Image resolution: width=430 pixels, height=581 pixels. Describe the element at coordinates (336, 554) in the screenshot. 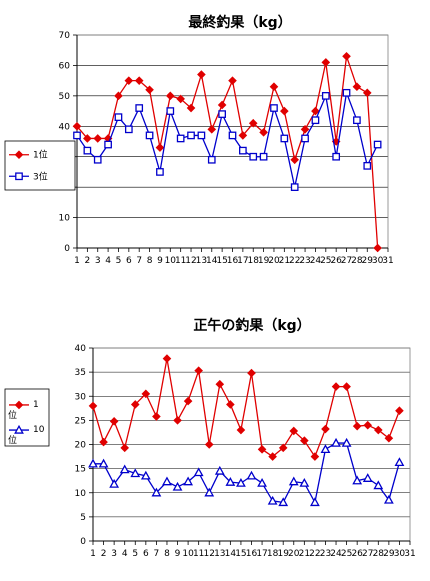

I see `x-tick-label: 24` at that location.